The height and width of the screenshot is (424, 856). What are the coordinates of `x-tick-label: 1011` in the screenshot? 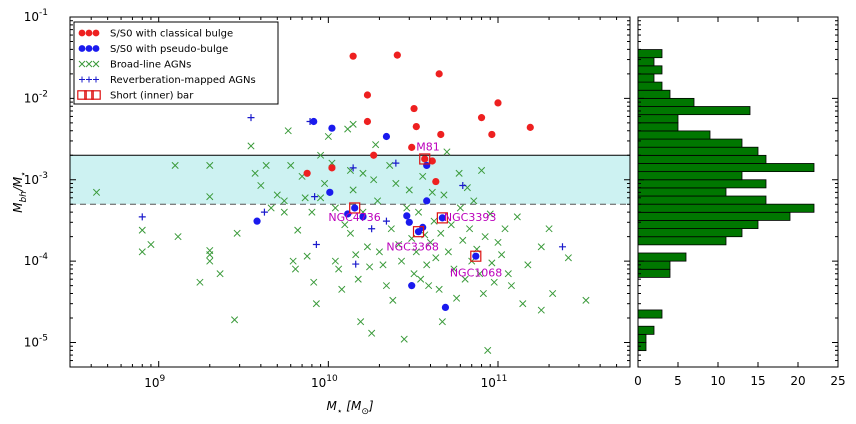 It's located at (494, 382).